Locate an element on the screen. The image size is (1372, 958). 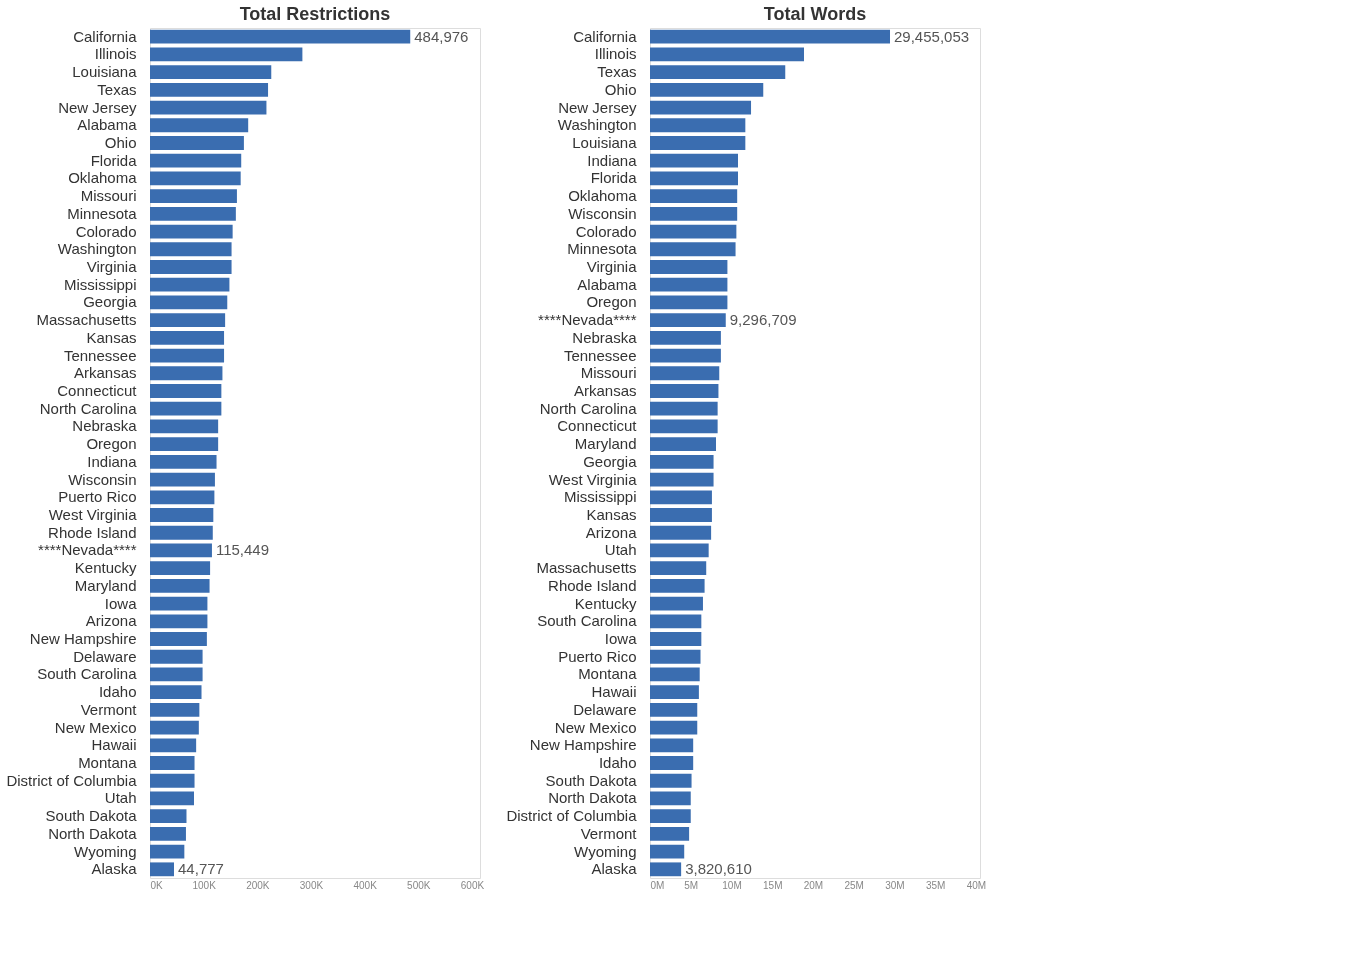
y-tick-label: Iowa is located at coordinates (121, 603).